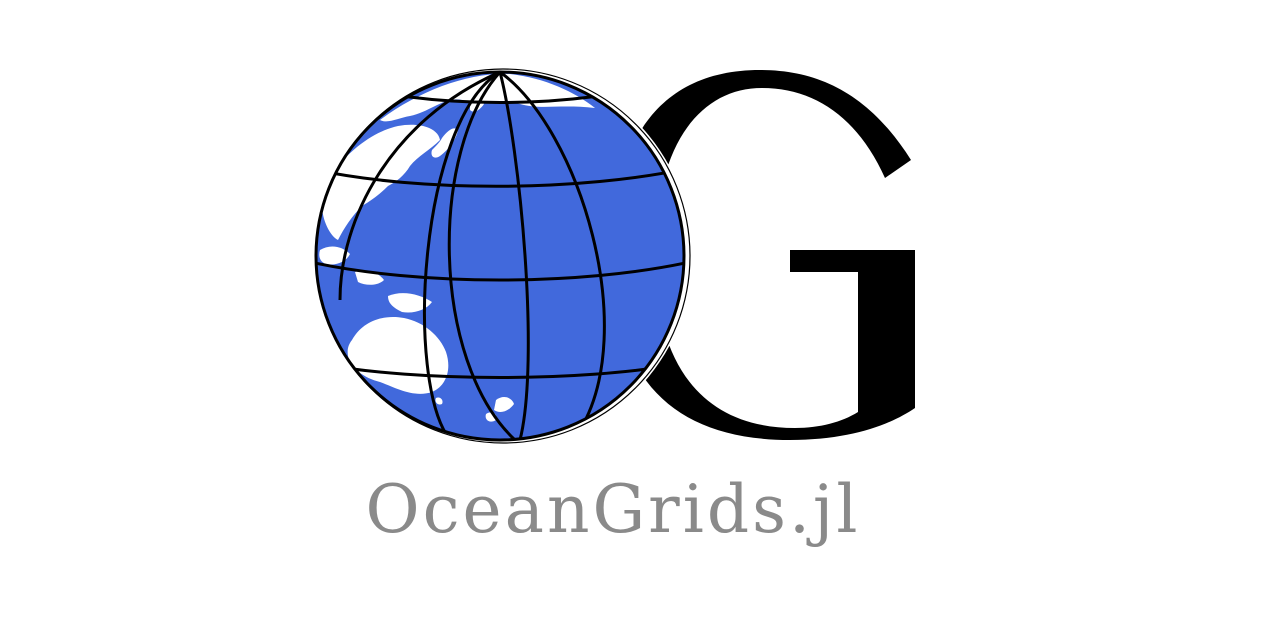  I want to click on wordmark-text: OceanGrids.jl, so click(613, 509).